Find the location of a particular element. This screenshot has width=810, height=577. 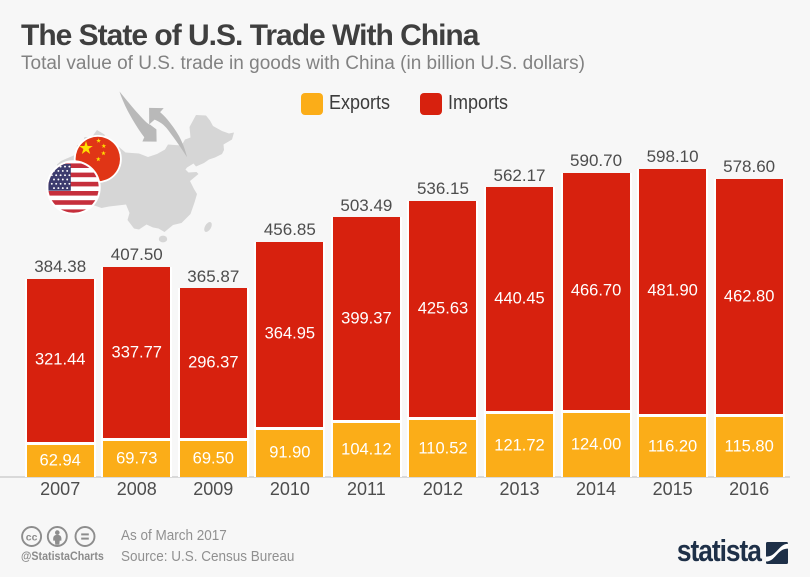

statista-logo-text: statista is located at coordinates (719, 550).